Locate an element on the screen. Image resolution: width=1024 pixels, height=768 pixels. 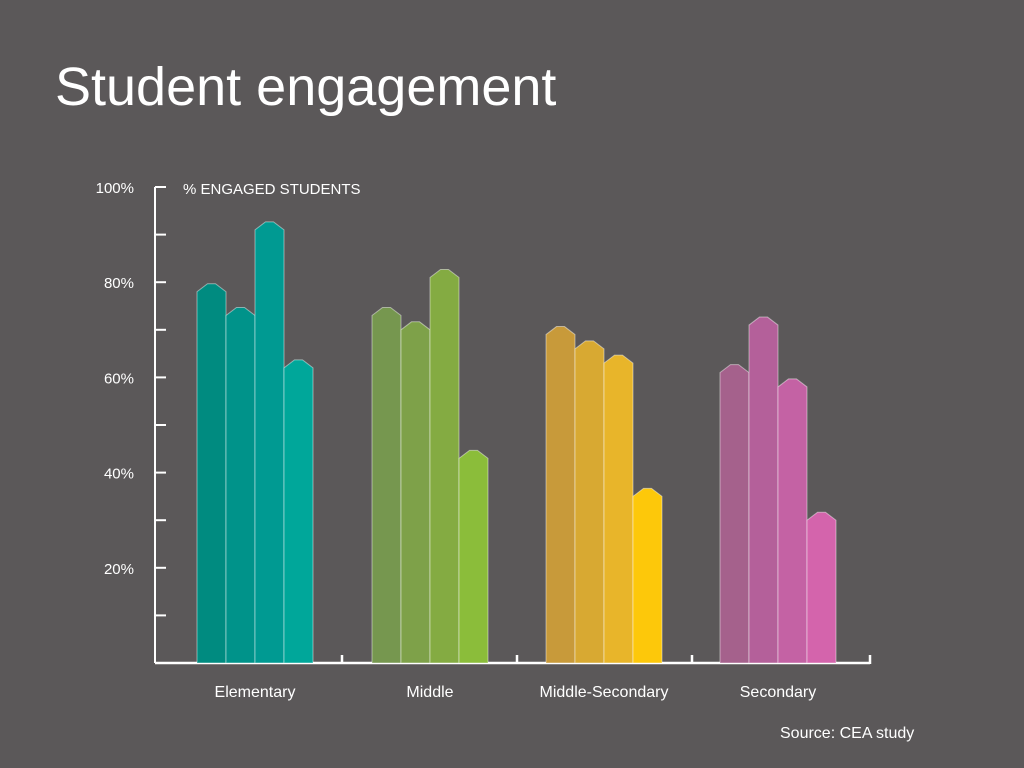
x-category-label: Elementary is located at coordinates (255, 692).